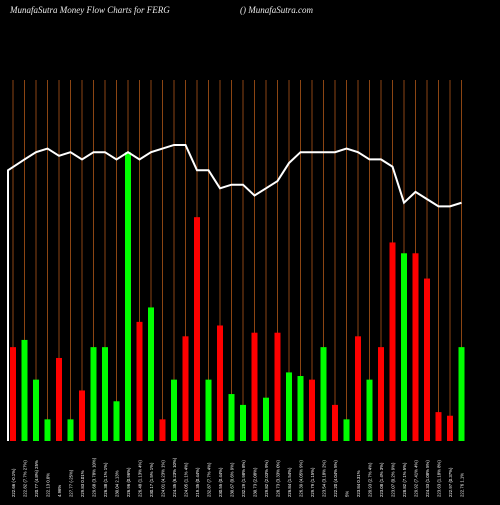 This screenshot has height=505, width=500. What do you see at coordinates (439, 478) in the screenshot?
I see `x-tick-label: 223.63 (1.18% 8%)` at bounding box center [439, 478].